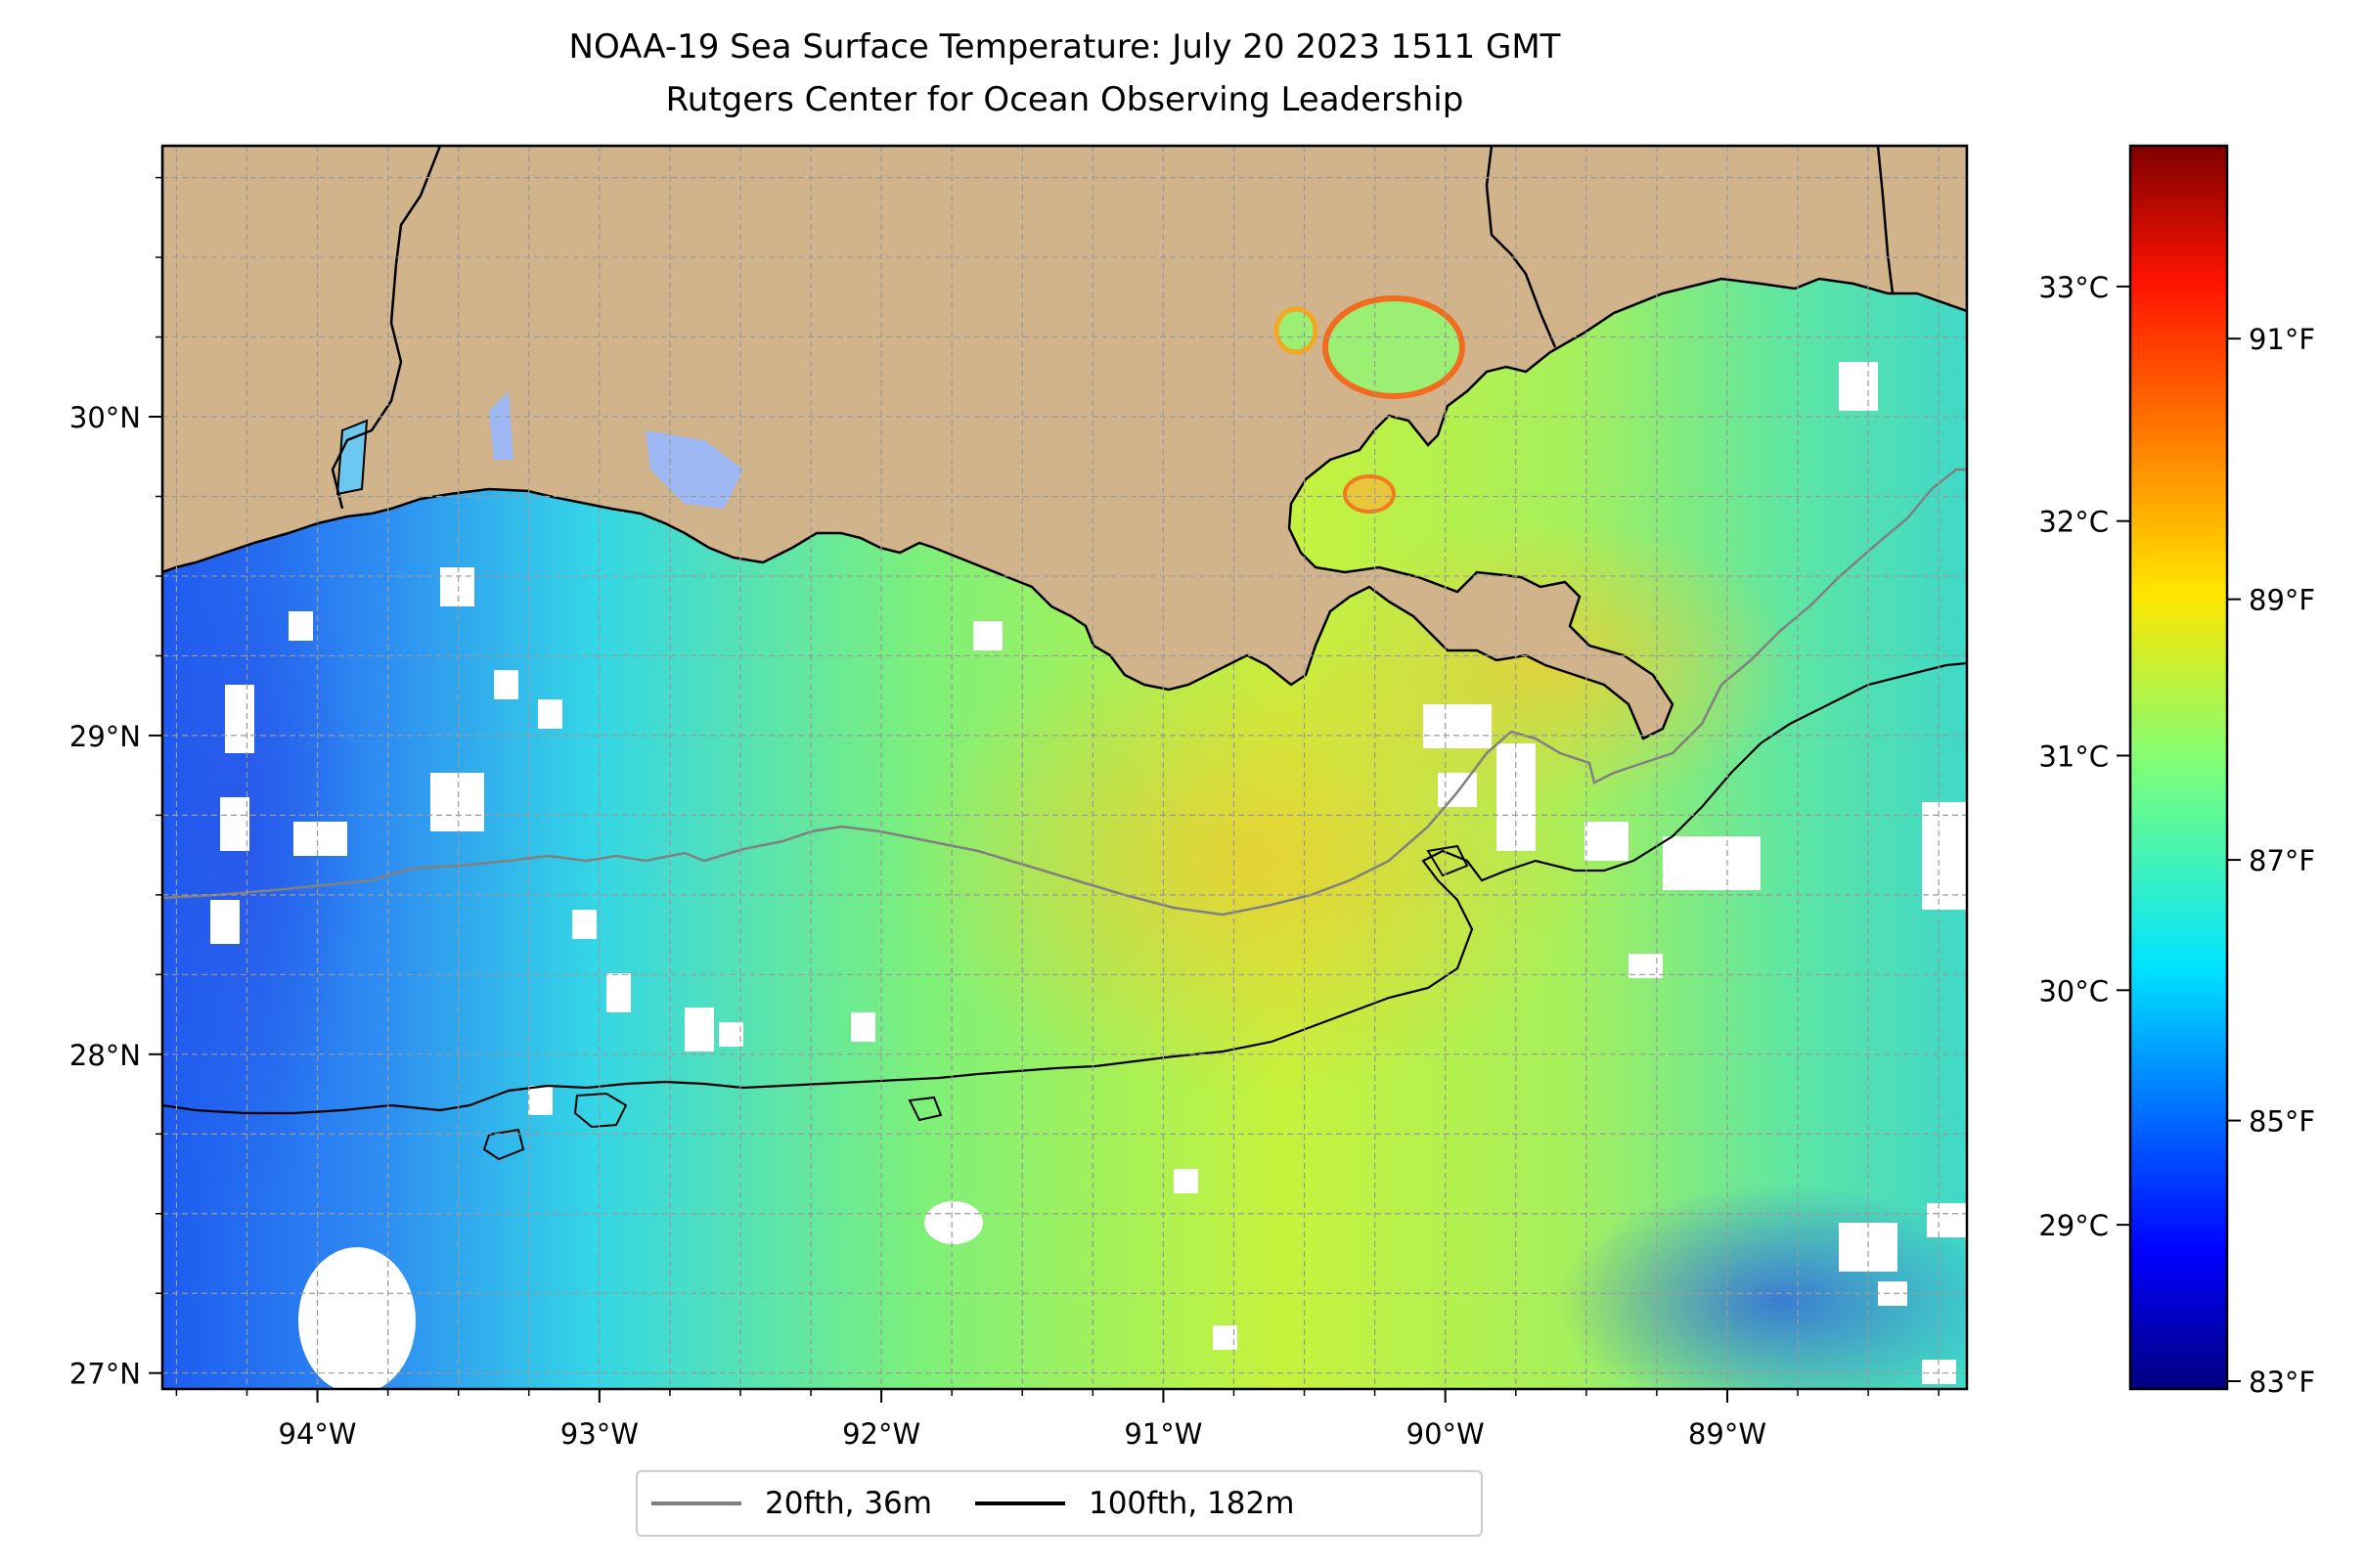 This screenshot has height=1568, width=2365. I want to click on legend-swatch-100fth, so click(1019, 1503).